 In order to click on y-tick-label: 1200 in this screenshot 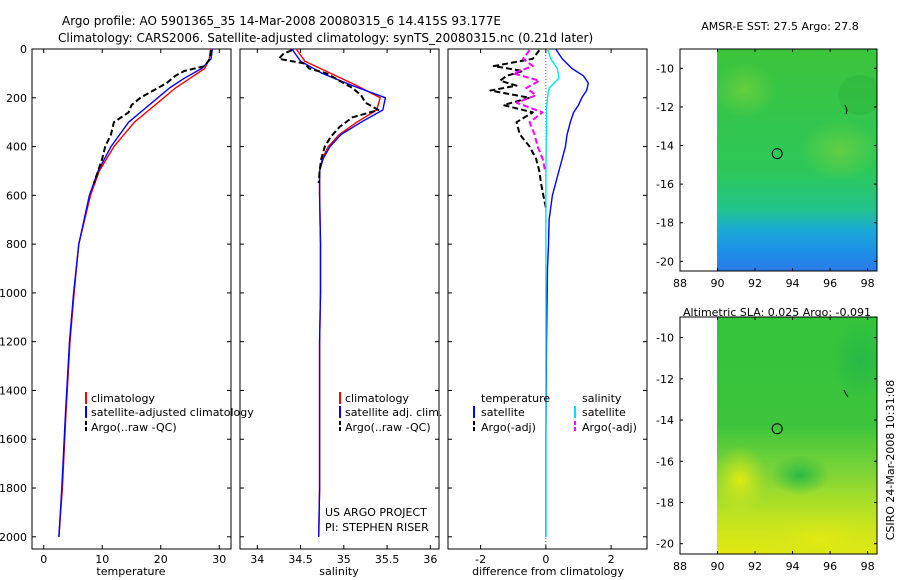, I will do `click(13, 342)`.